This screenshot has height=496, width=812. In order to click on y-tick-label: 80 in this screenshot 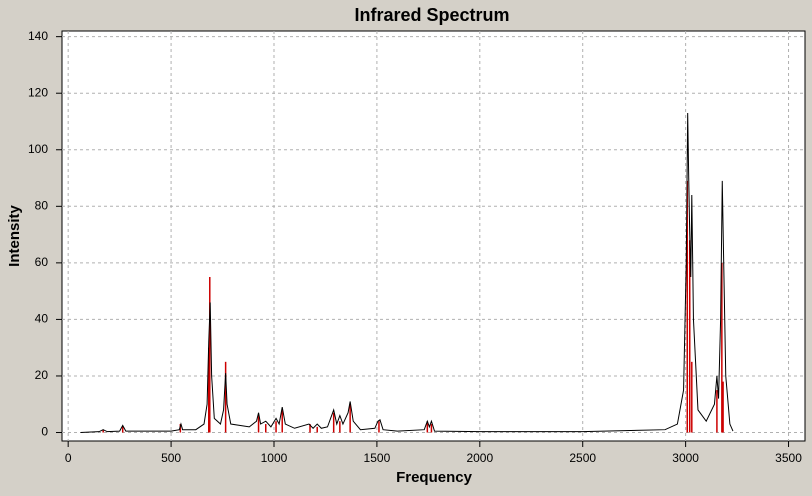, I will do `click(42, 205)`.